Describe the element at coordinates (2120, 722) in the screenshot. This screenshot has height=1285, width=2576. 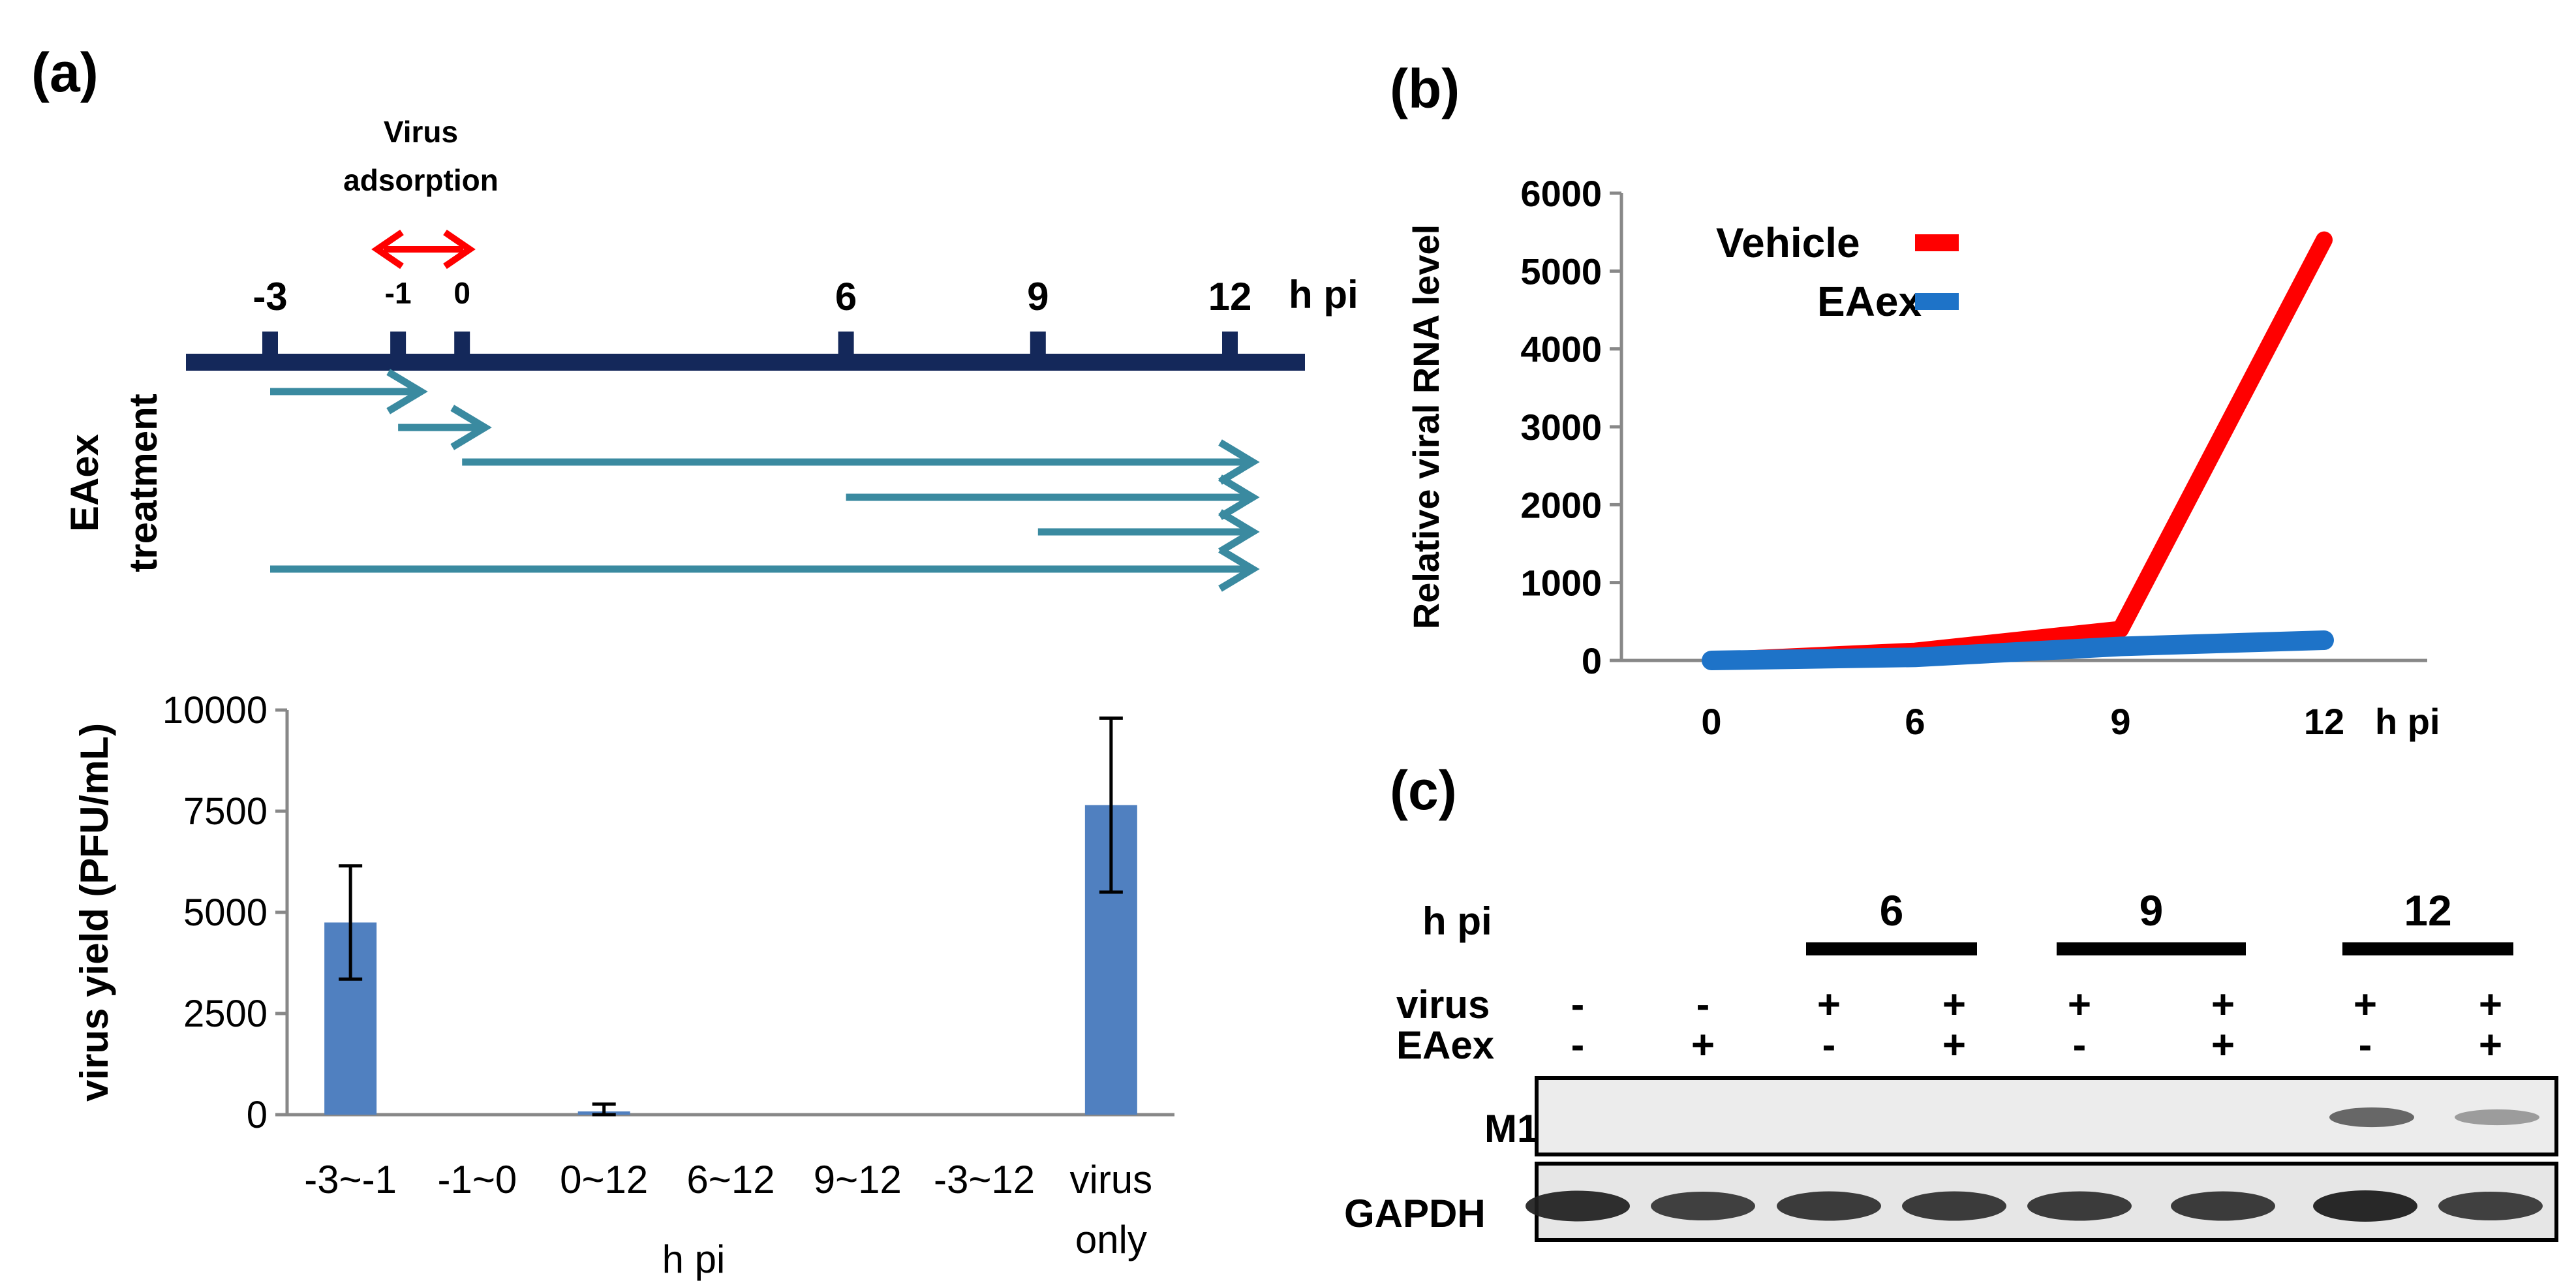
I see `line-x-tick-label: 9` at that location.